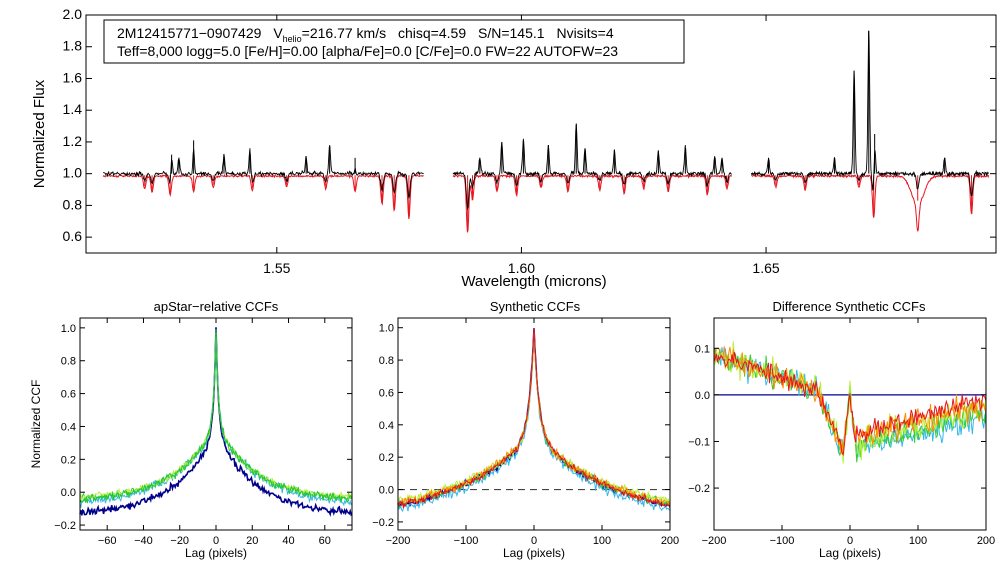 The height and width of the screenshot is (576, 1008). I want to click on x-tick-label: 40, so click(288, 541).